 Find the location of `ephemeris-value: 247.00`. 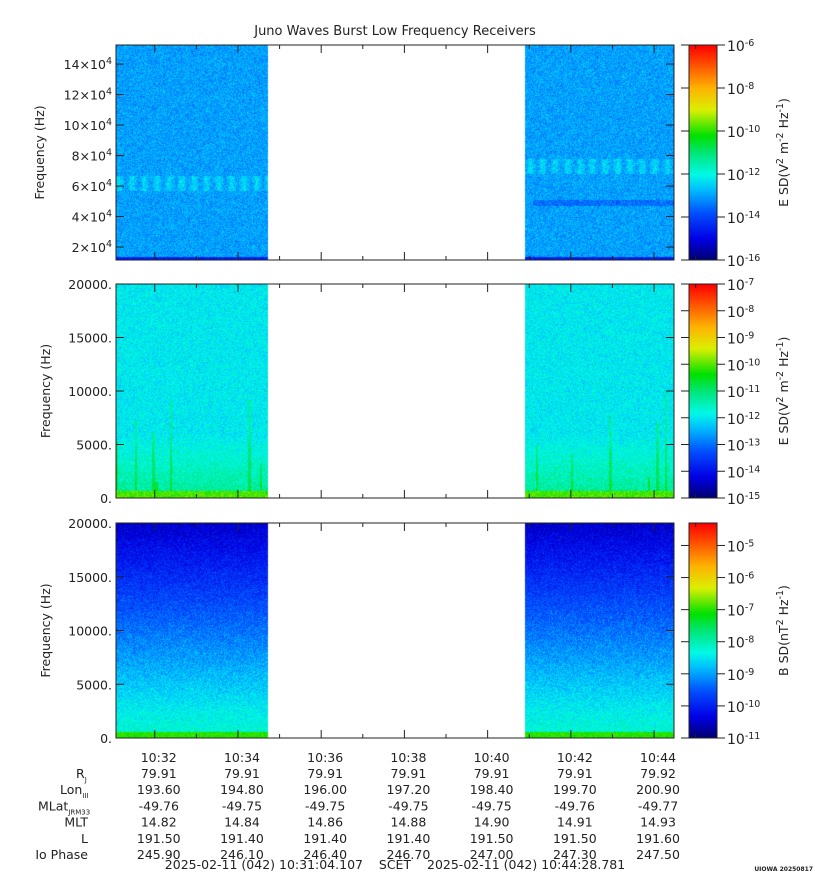

ephemeris-value: 247.00 is located at coordinates (492, 854).